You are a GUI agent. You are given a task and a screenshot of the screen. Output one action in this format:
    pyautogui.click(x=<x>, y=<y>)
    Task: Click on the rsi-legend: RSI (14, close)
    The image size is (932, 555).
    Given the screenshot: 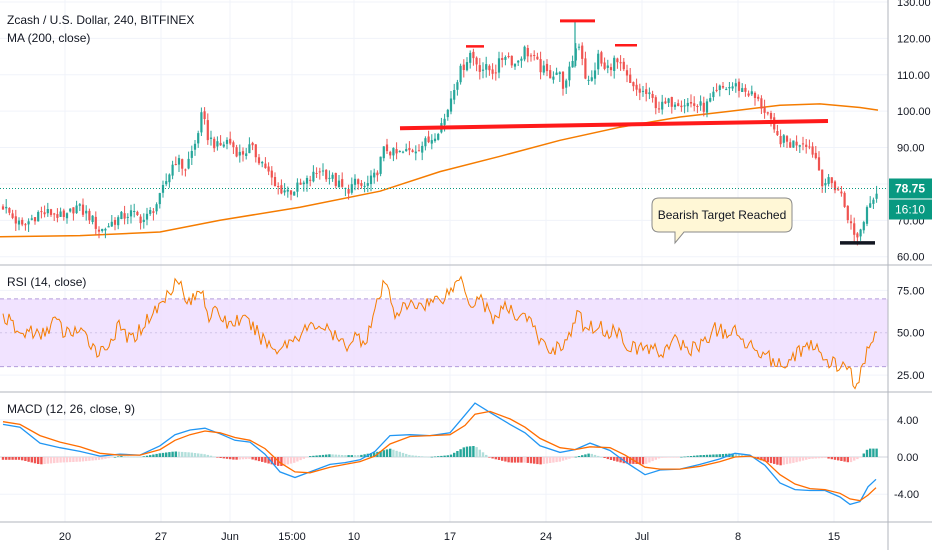 What is the action you would take?
    pyautogui.click(x=47, y=282)
    